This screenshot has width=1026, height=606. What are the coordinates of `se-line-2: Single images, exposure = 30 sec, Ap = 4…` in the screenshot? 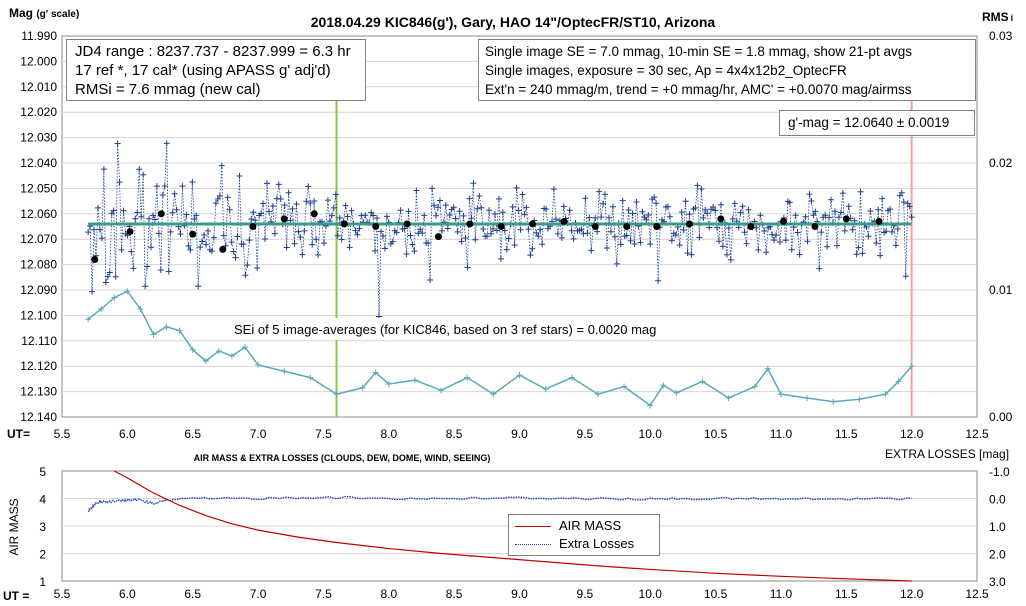 It's located at (666, 70).